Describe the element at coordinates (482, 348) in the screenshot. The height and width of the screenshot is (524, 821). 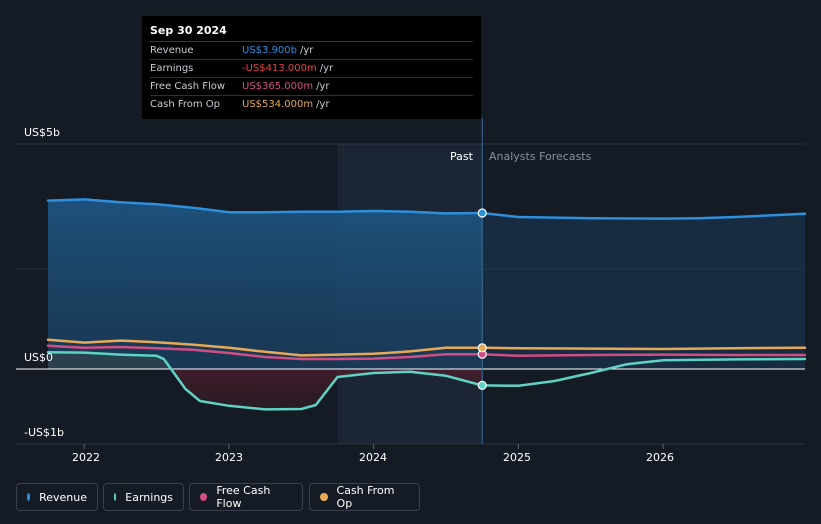
I see `cash-from-op-marker` at that location.